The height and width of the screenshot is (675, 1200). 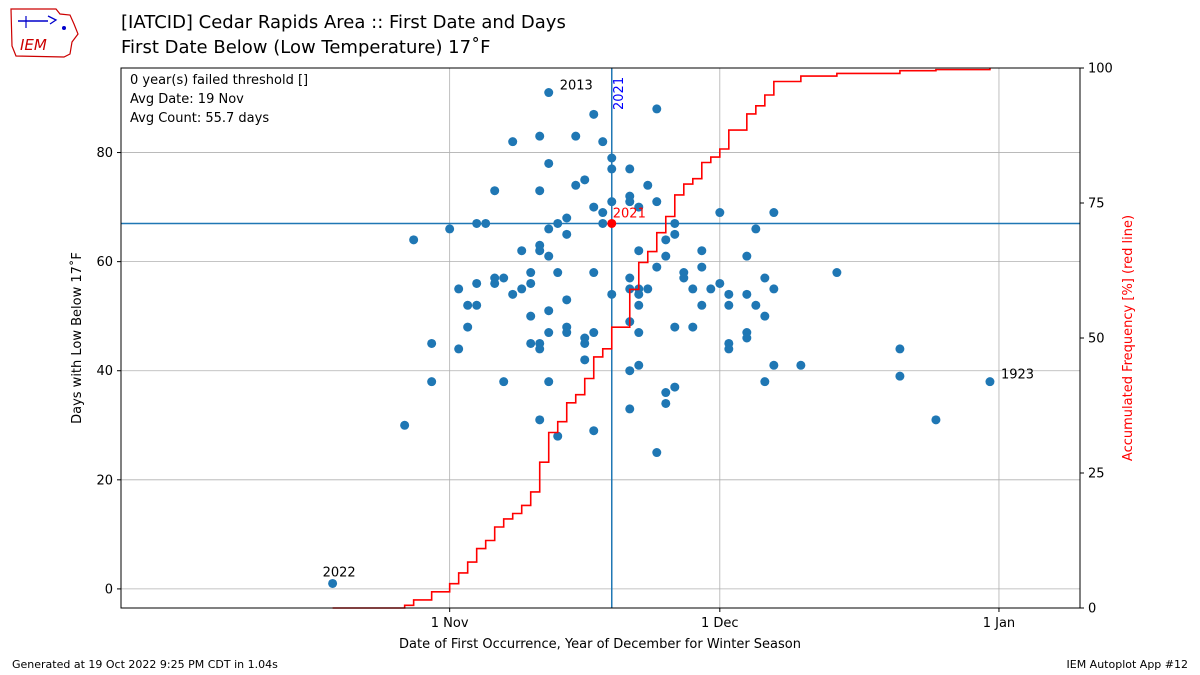 What do you see at coordinates (339, 572) in the screenshot?
I see `point-label: 2022` at bounding box center [339, 572].